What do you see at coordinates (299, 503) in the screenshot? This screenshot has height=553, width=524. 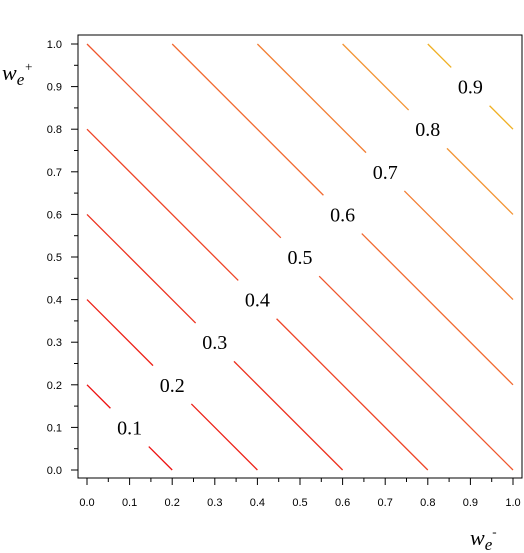 I see `x-tick-label: 0.5` at bounding box center [299, 503].